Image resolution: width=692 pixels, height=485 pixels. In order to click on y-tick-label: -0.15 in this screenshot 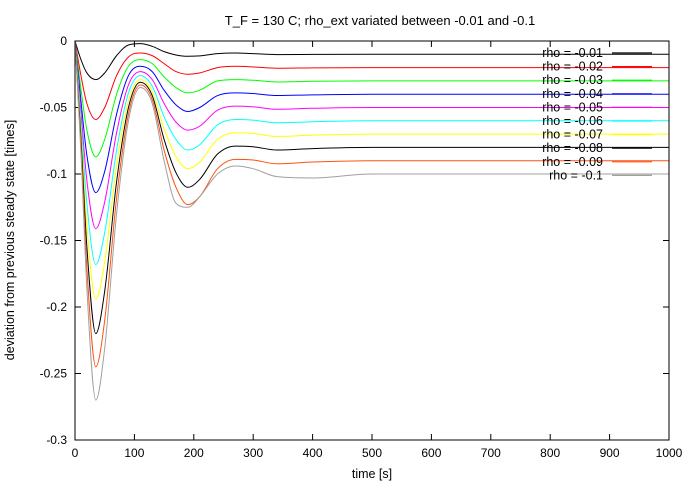, I will do `click(54, 241)`.